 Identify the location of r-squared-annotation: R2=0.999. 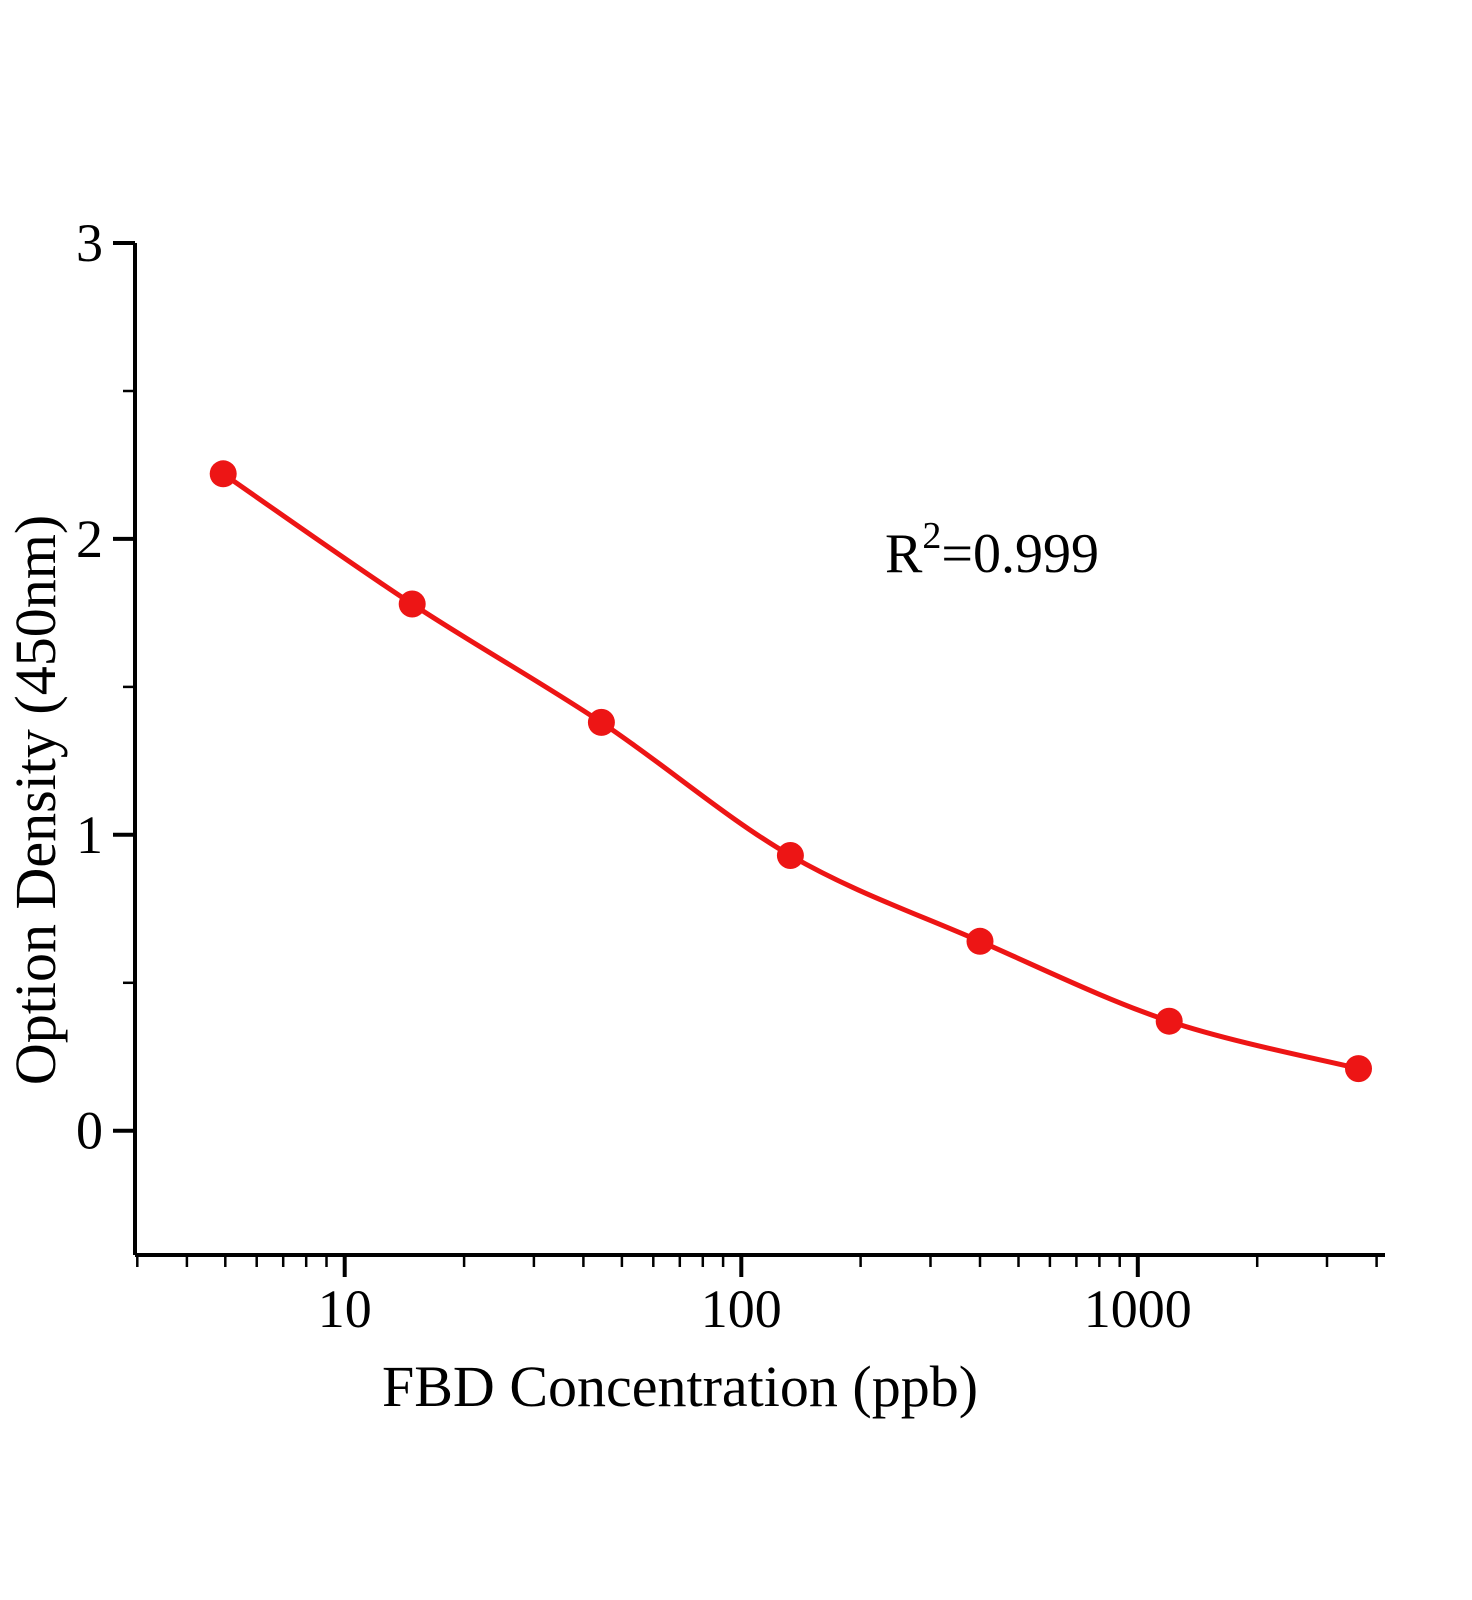
(992, 550).